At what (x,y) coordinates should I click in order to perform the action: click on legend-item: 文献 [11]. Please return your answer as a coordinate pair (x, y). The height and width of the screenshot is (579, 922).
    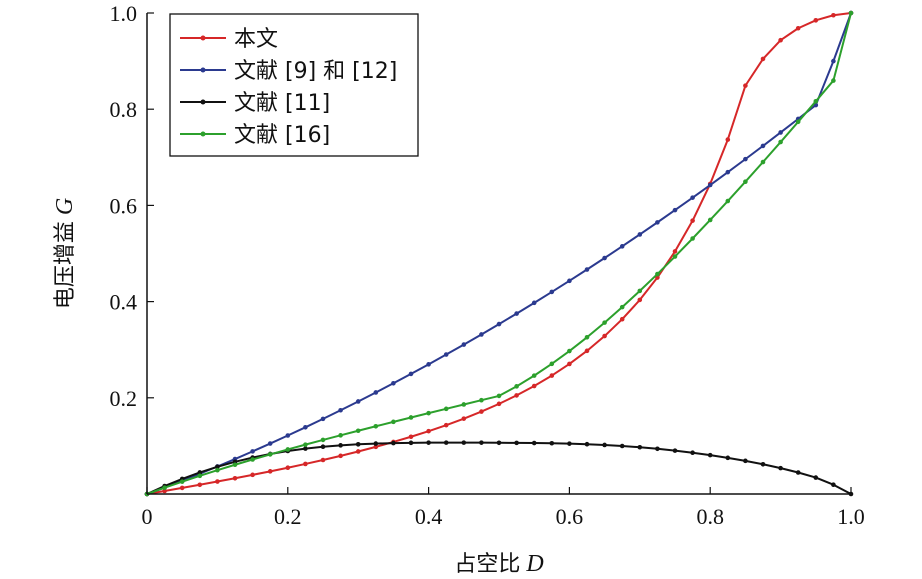
    Looking at the image, I should click on (255, 103).